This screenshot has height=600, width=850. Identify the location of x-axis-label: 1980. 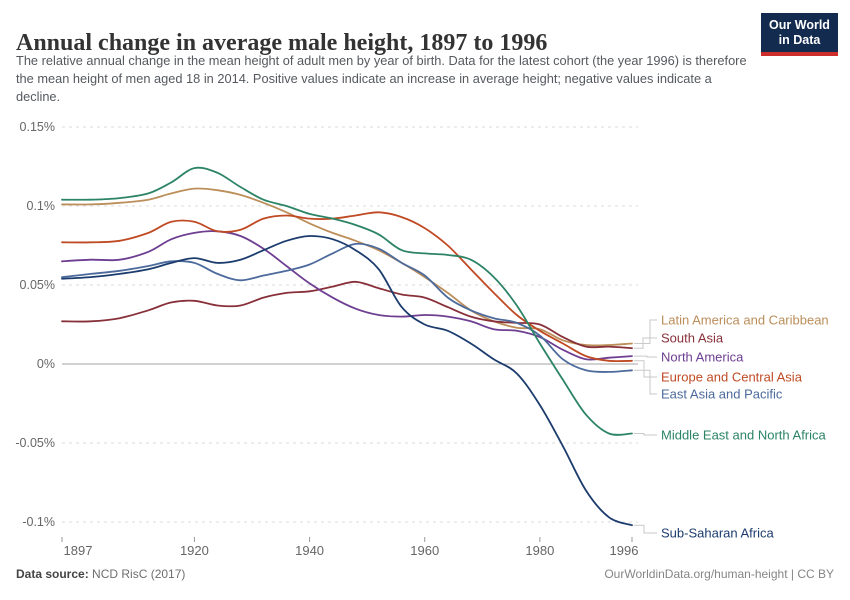
(539, 550).